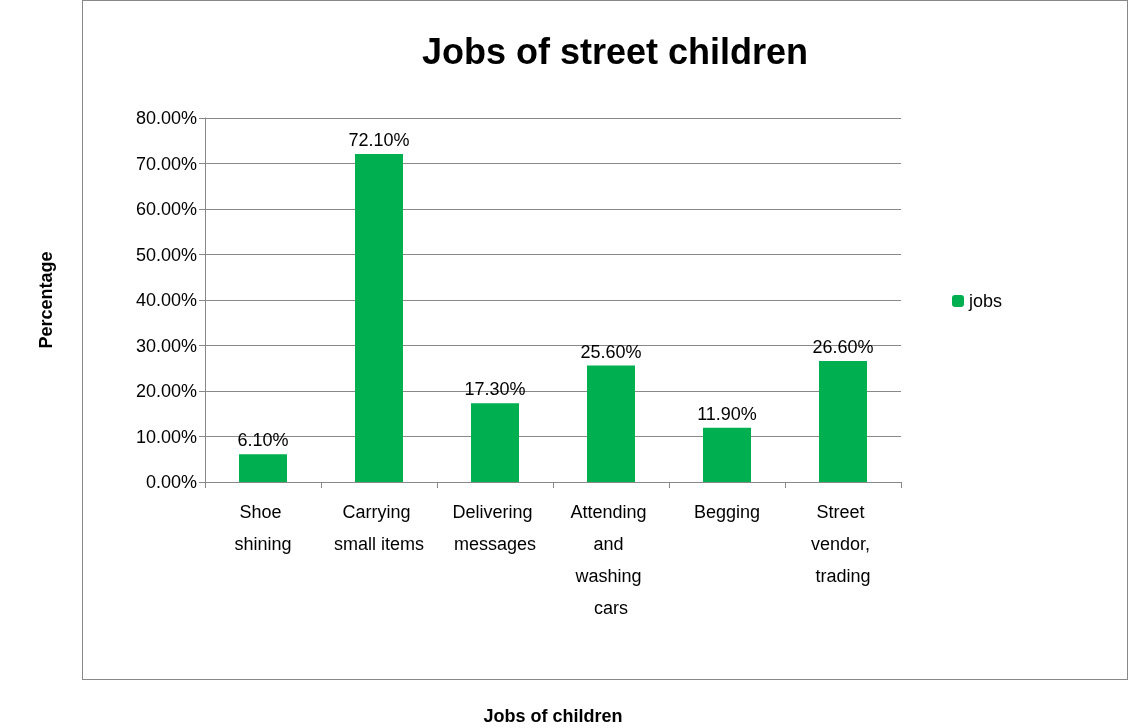 The image size is (1128, 728). Describe the element at coordinates (615, 51) in the screenshot. I see `chart-title: Jobs of street children` at that location.